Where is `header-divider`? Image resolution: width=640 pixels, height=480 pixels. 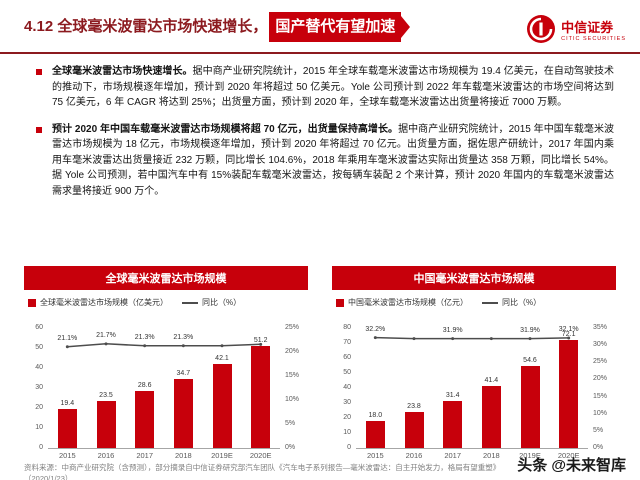
header-divider is located at coordinates (320, 53).